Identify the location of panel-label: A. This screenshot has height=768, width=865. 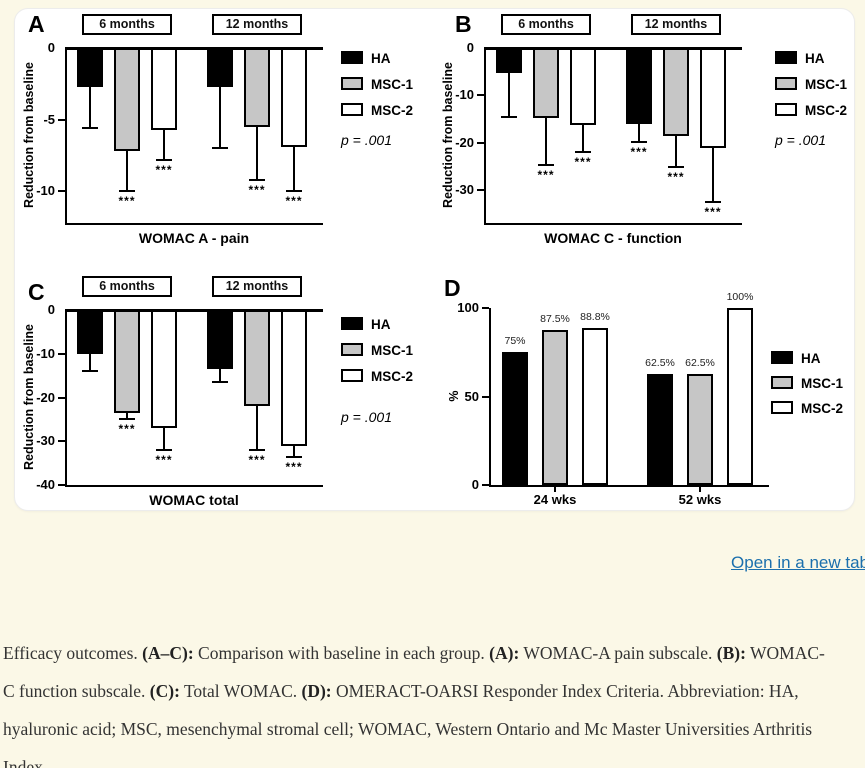
(36, 24).